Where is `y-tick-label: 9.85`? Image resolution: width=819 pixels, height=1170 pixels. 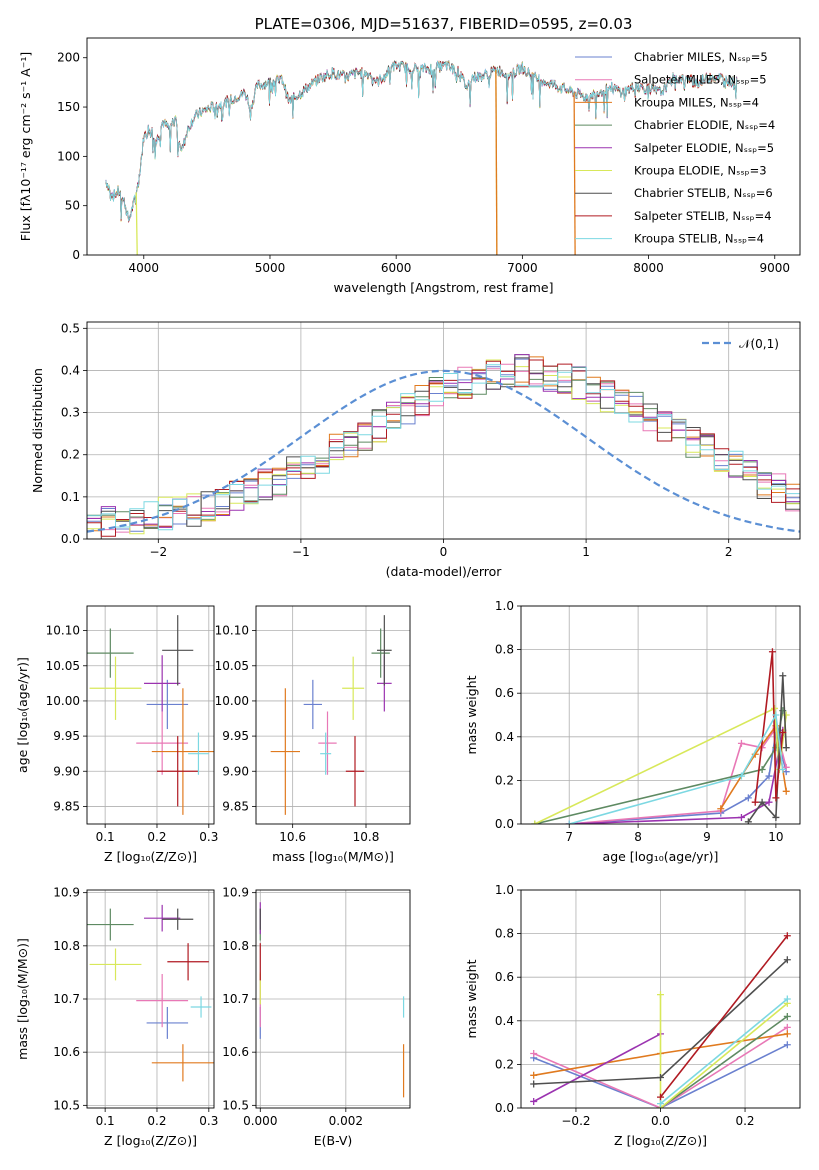
y-tick-label: 9.85 is located at coordinates (235, 806).